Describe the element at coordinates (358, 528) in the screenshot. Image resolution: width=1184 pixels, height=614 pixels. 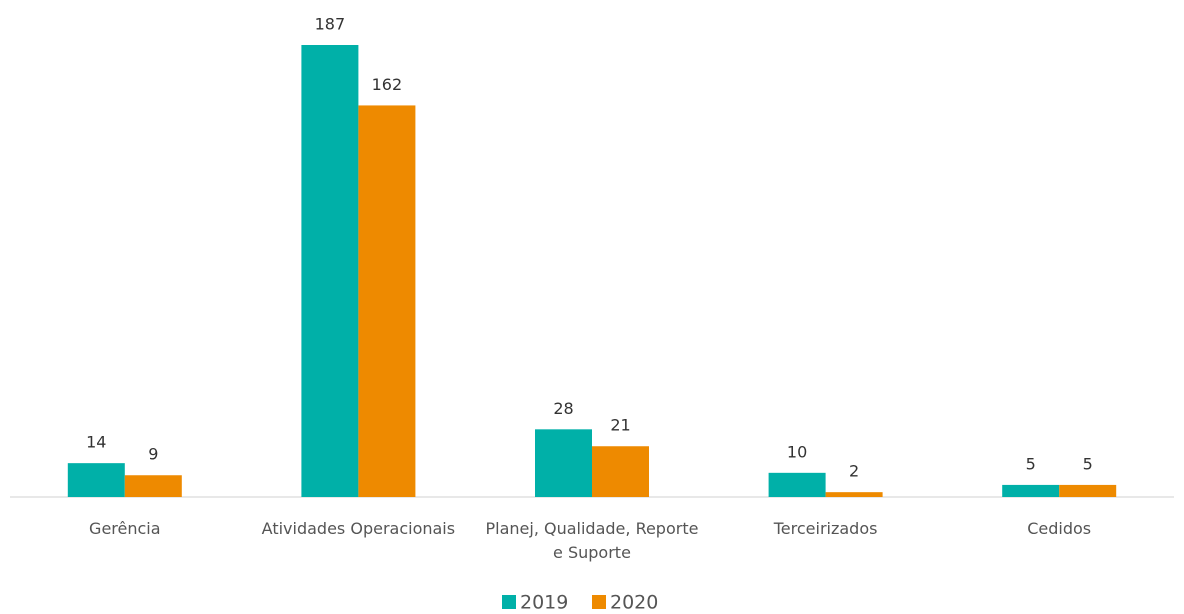
I see `x-tick-label: Atividades Operacionais` at that location.